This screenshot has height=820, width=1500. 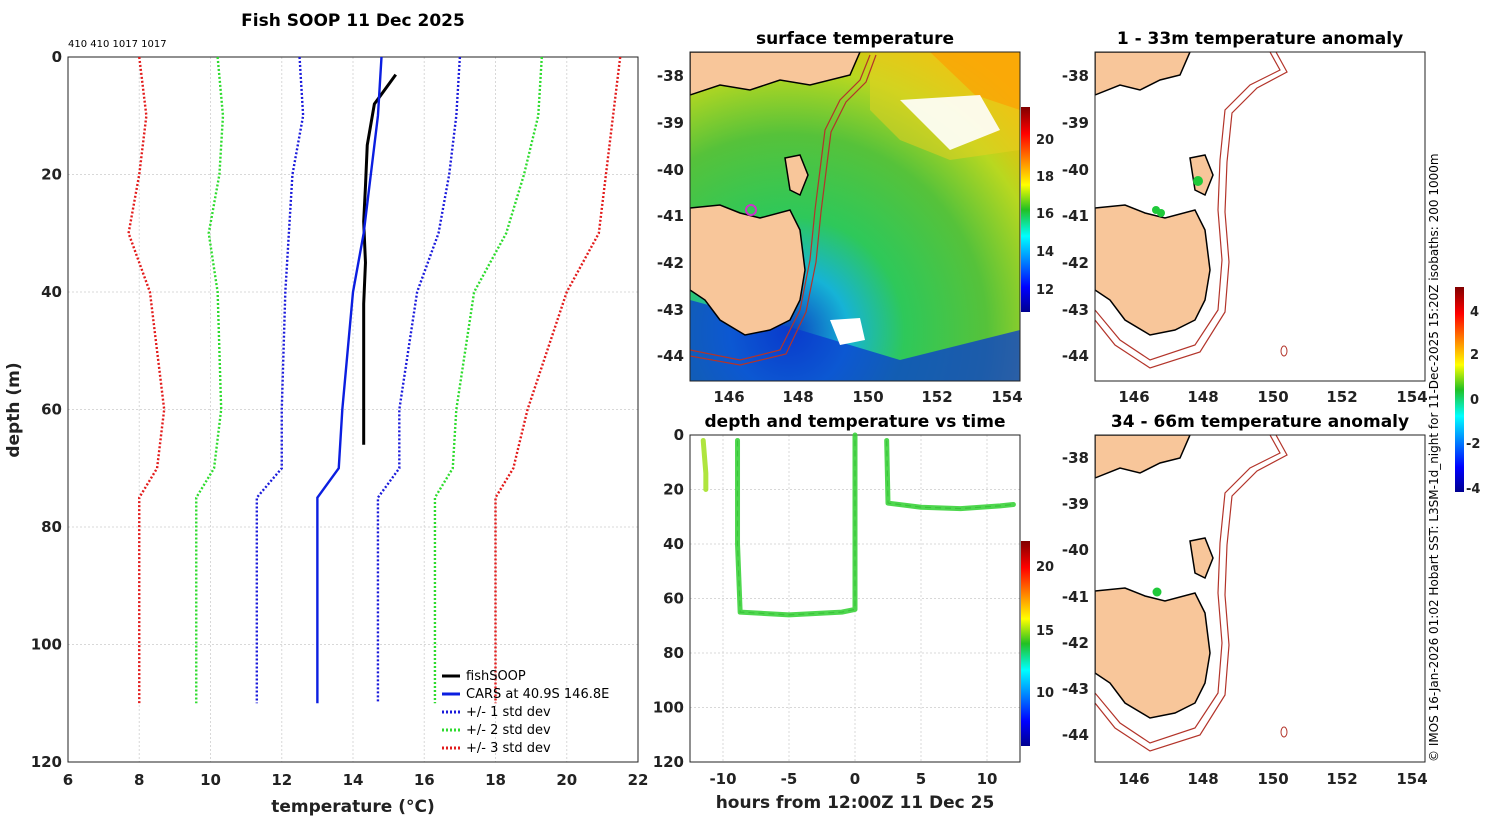 What do you see at coordinates (1075, 689) in the screenshot?
I see `anom2-ytick: -43` at bounding box center [1075, 689].